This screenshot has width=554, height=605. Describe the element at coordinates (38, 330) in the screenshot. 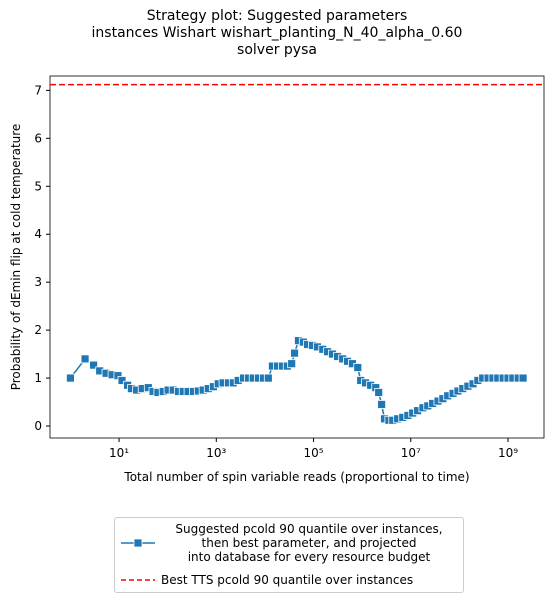

I see `y-tick-label: 2` at that location.